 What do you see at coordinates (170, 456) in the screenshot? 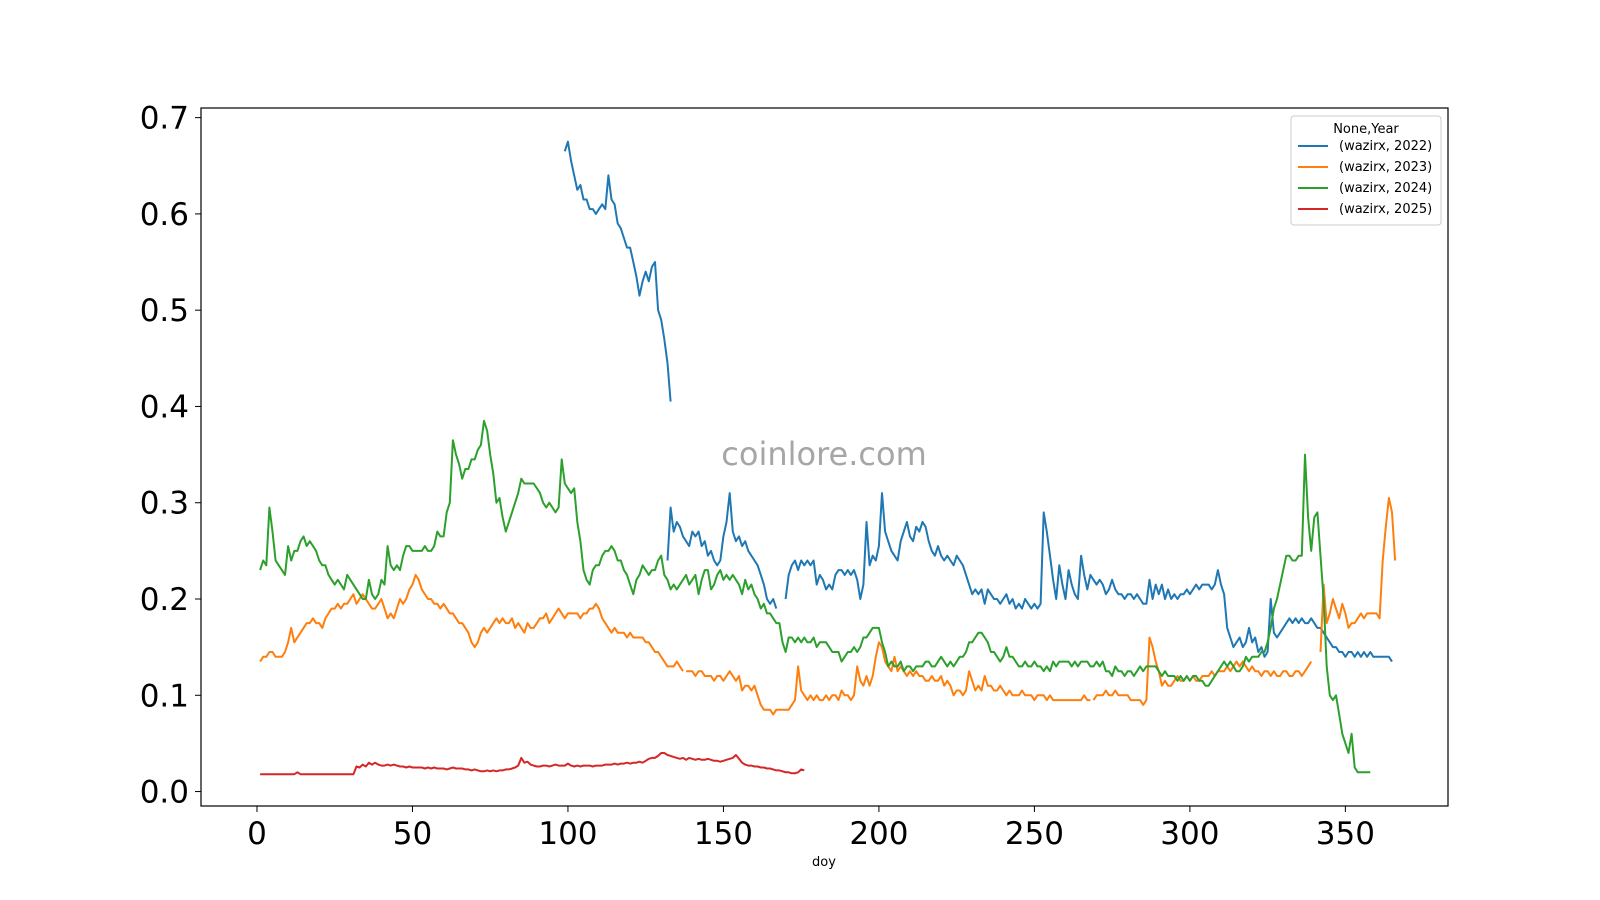
I see `y-axis: 0.0 0.1 0.2 0.3 0.4 0.5 0.6 0.7` at bounding box center [170, 456].